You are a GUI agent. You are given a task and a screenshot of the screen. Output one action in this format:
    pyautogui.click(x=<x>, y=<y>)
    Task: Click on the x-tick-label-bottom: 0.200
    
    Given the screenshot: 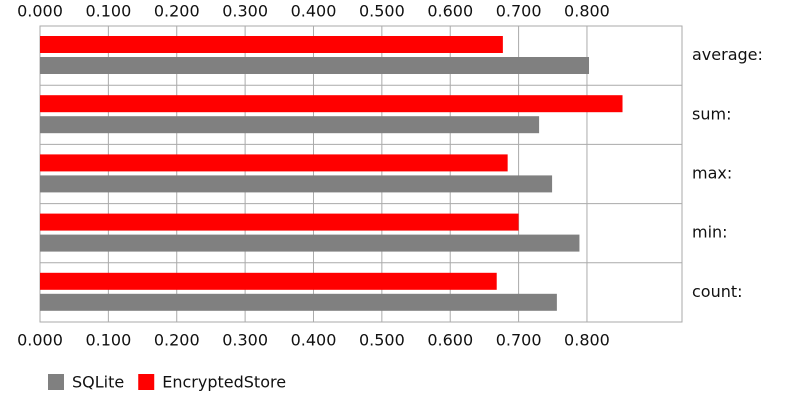 What is the action you would take?
    pyautogui.click(x=177, y=340)
    